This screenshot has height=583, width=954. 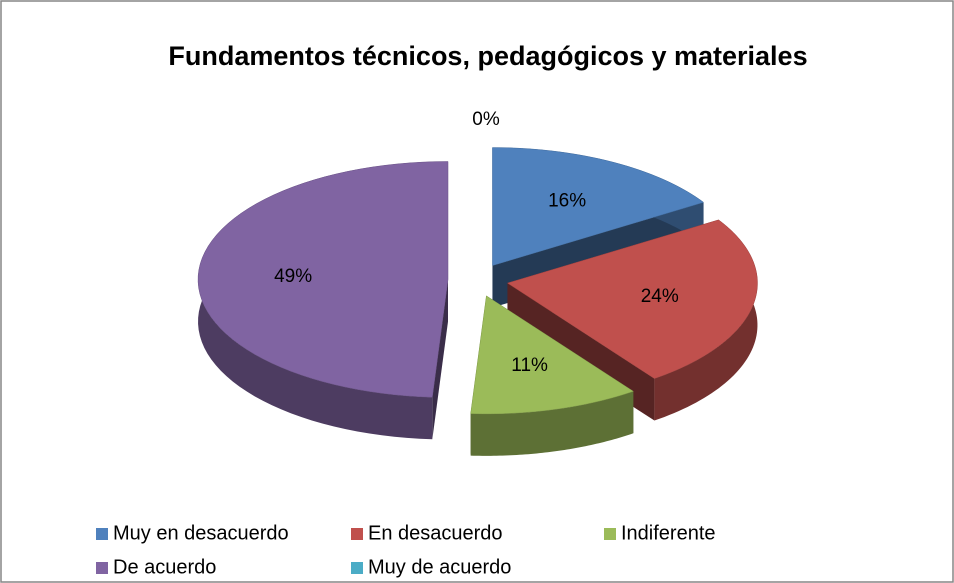 I want to click on data-label: 11%, so click(x=529, y=365).